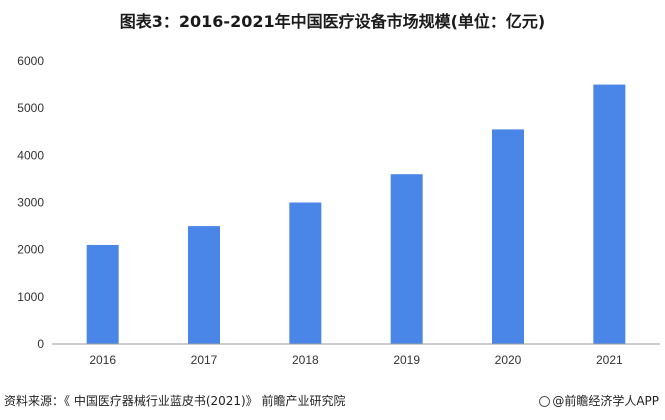 The width and height of the screenshot is (665, 420). What do you see at coordinates (406, 259) in the screenshot?
I see `bar-2019` at bounding box center [406, 259].